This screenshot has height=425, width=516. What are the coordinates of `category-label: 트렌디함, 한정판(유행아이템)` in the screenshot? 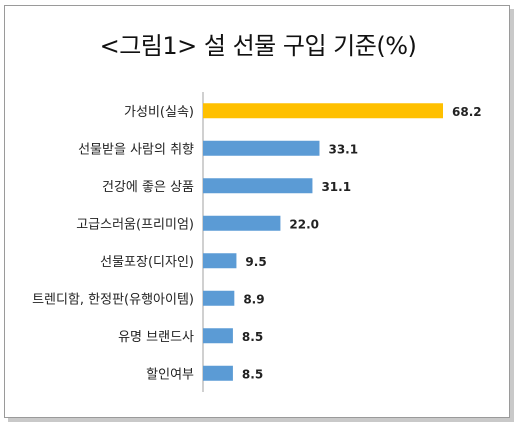 It's located at (113, 299).